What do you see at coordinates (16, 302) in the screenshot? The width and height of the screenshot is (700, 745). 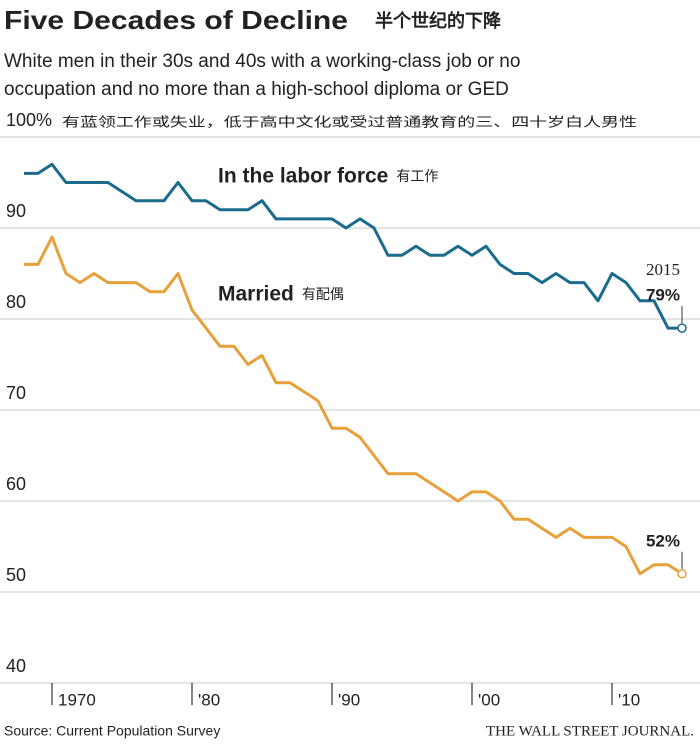 I see `y-tick-label: 80` at bounding box center [16, 302].